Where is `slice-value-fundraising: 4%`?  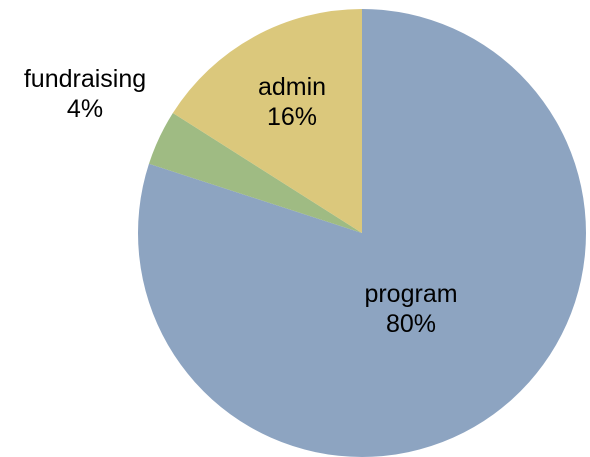
slice-value-fundraising: 4% is located at coordinates (85, 109).